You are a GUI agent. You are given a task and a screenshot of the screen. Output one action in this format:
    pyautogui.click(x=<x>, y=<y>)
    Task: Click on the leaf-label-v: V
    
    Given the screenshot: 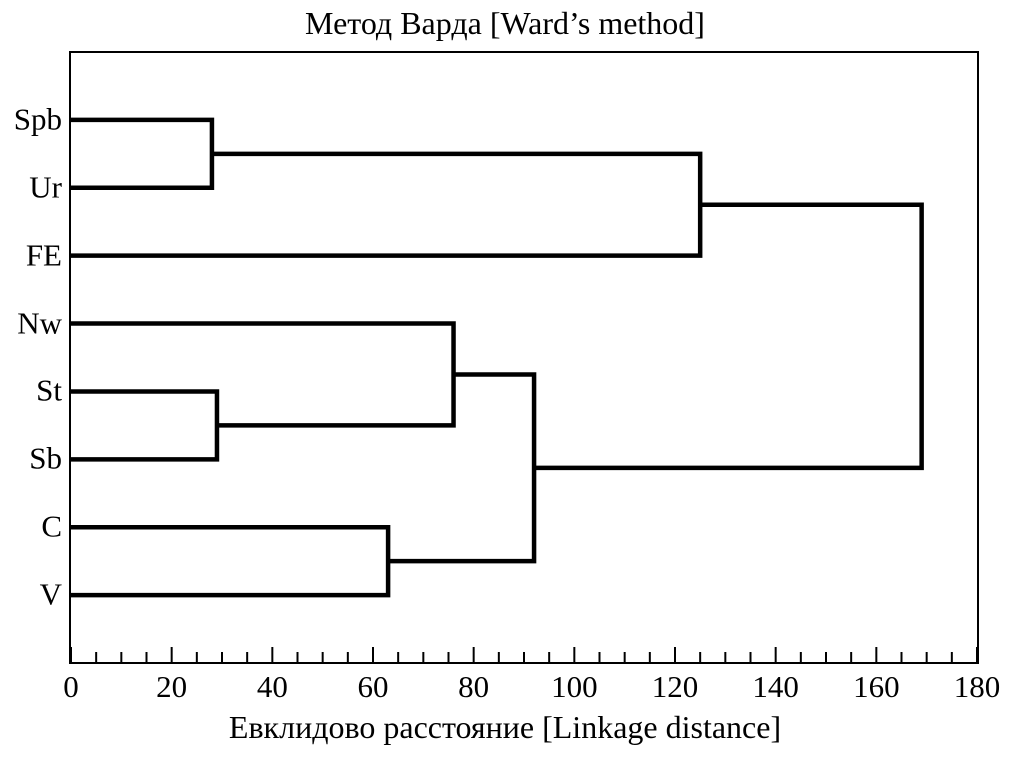 What is the action you would take?
    pyautogui.click(x=50, y=594)
    